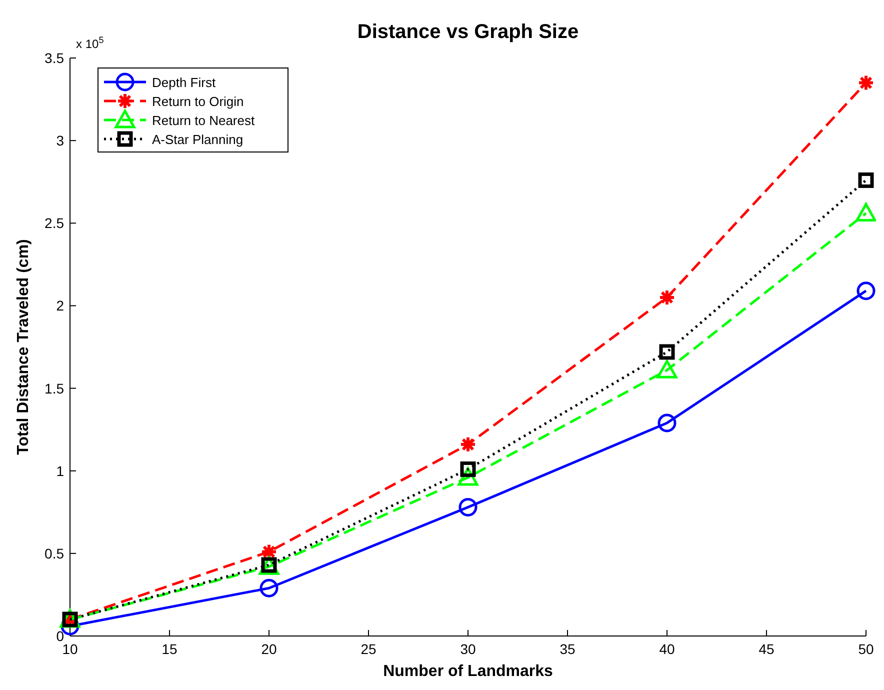 This screenshot has height=690, width=884. I want to click on legend-label: Depth First, so click(184, 82).